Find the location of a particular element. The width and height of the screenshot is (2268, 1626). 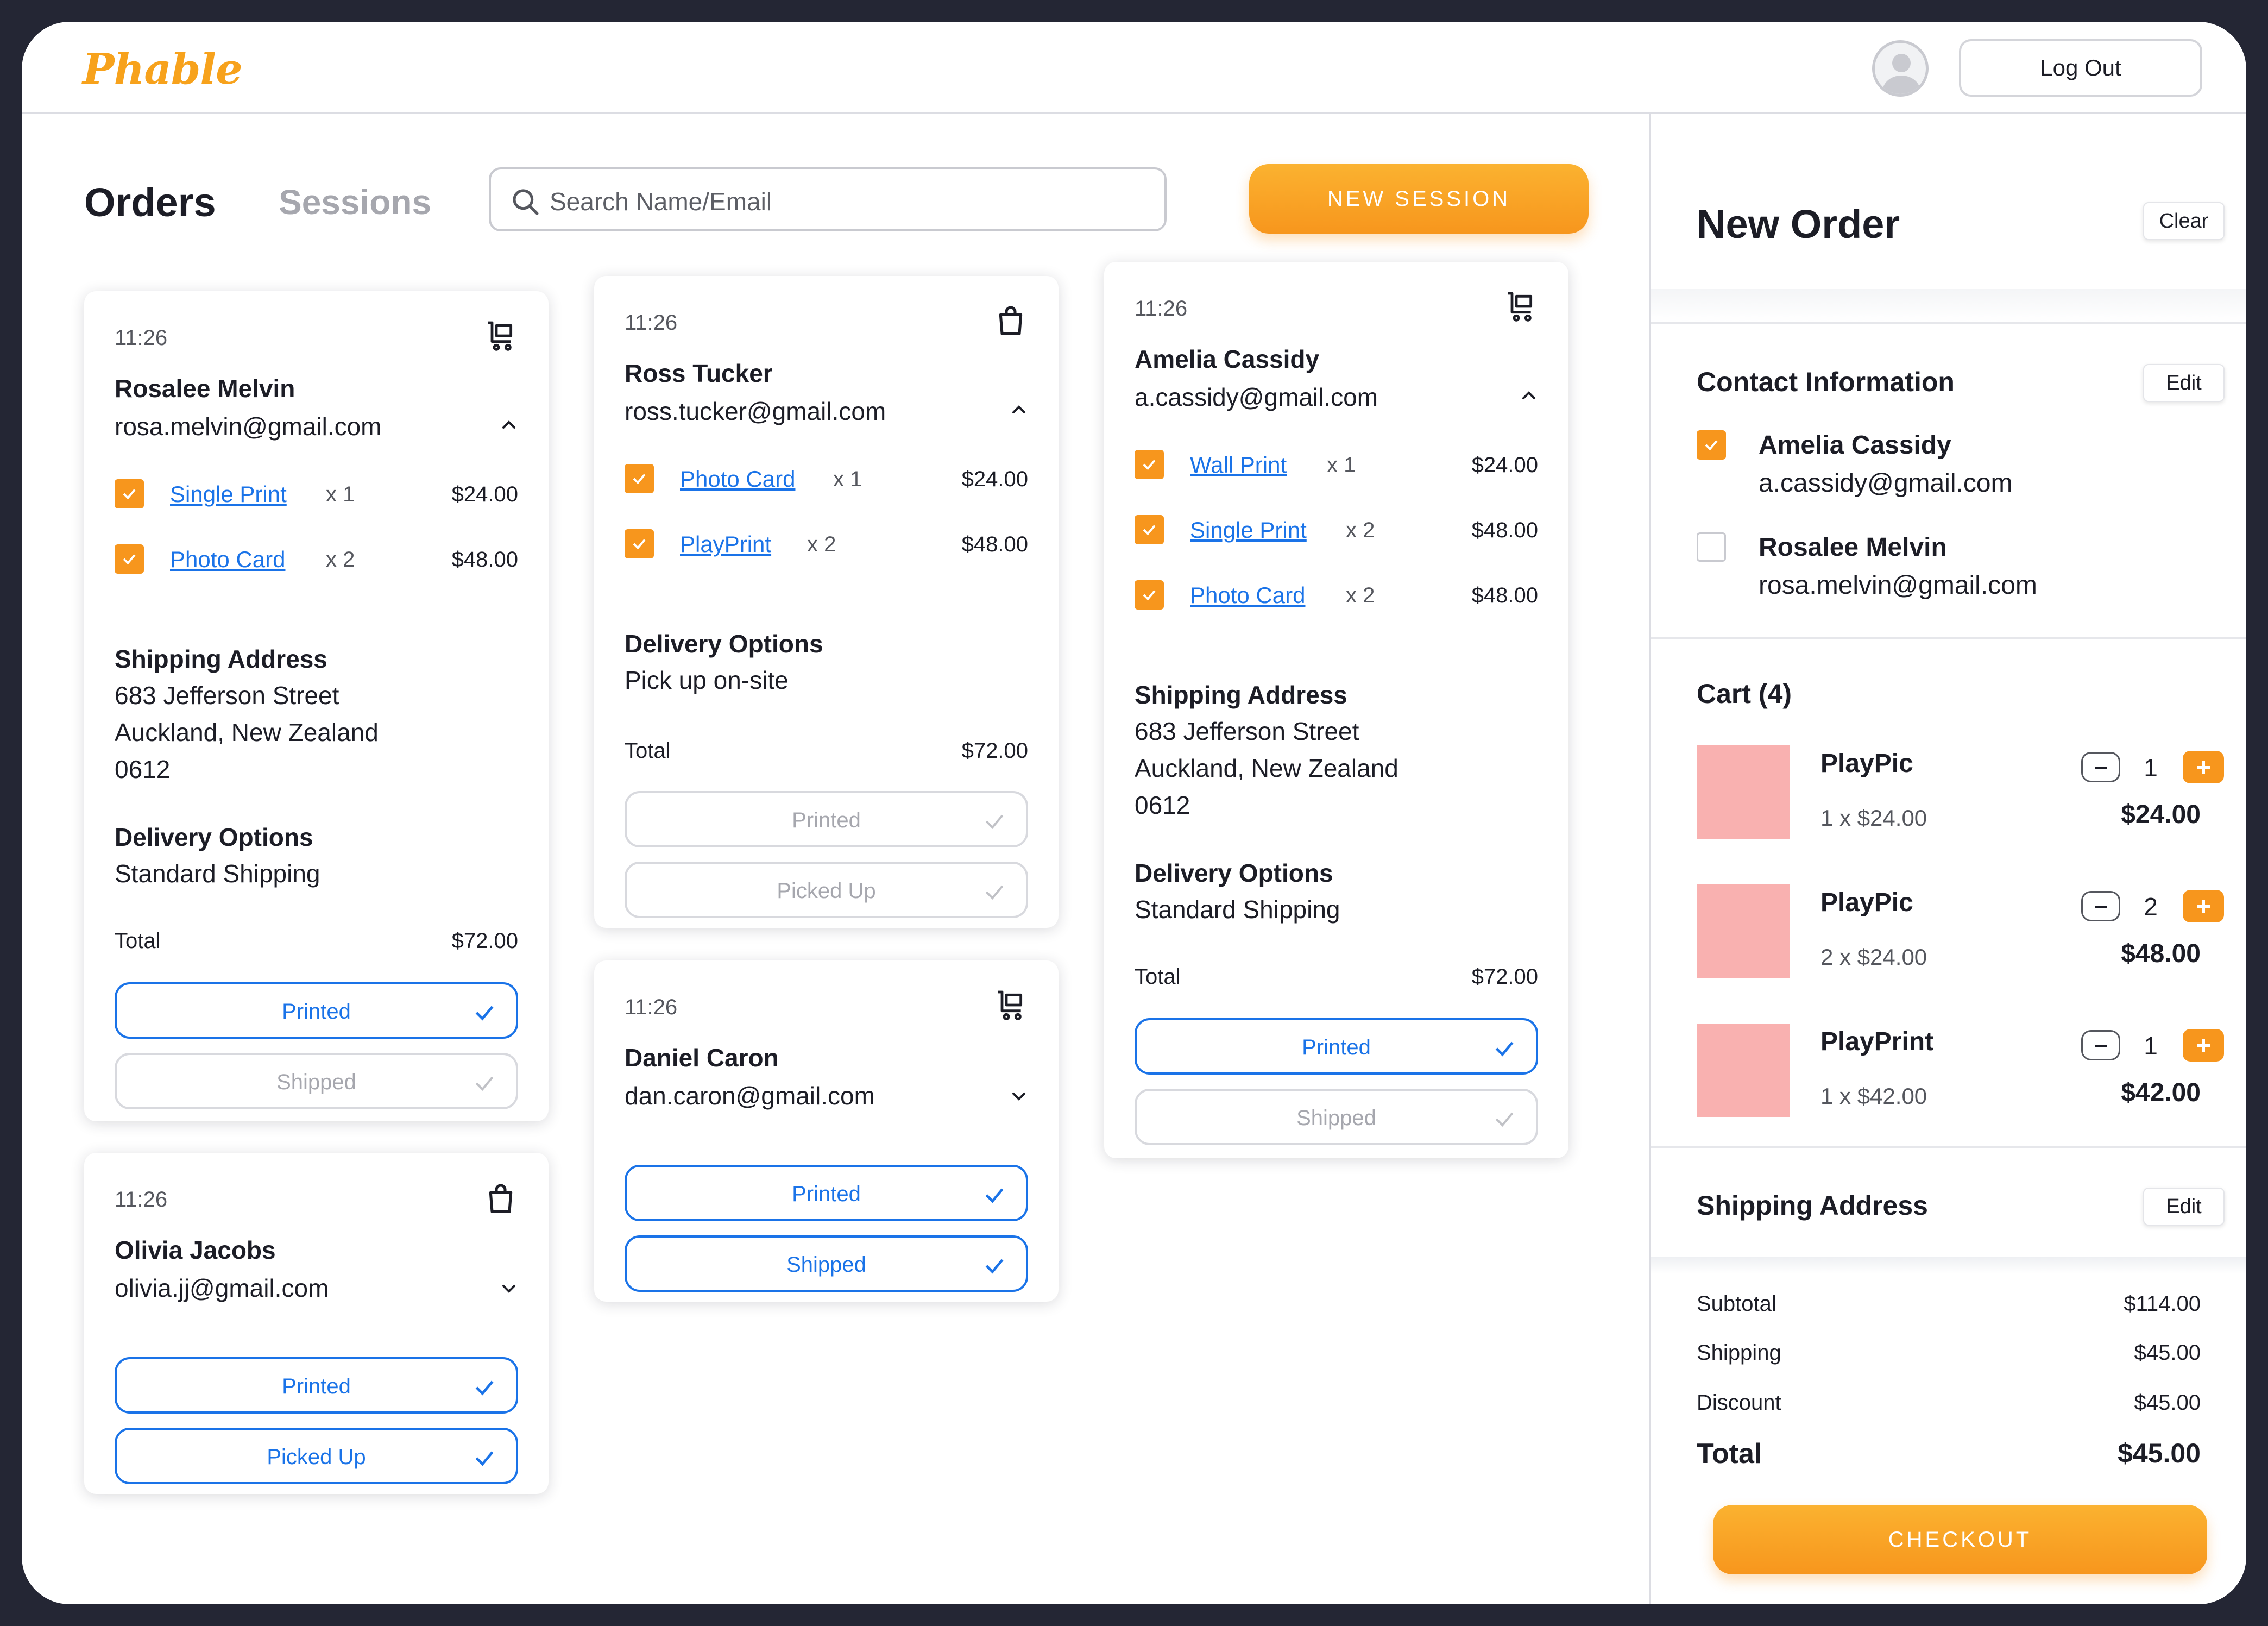

contact-name: Amelia Cassidy is located at coordinates (1855, 445).